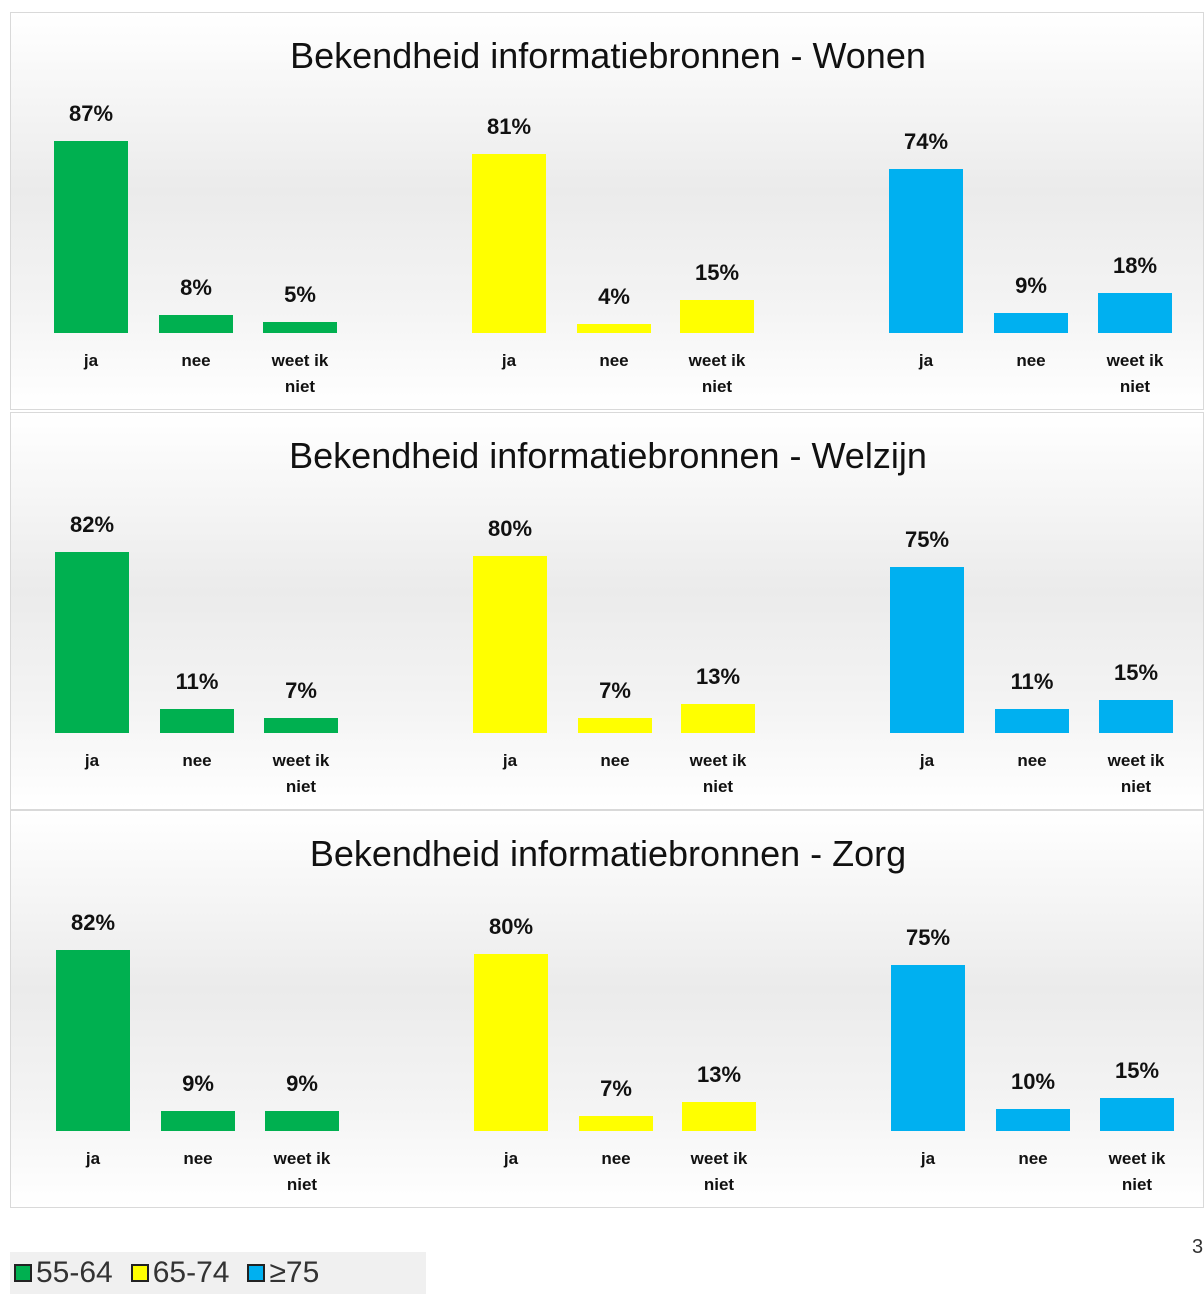 This screenshot has width=1204, height=1296. Describe the element at coordinates (300, 294) in the screenshot. I see `data-label: 5%` at that location.